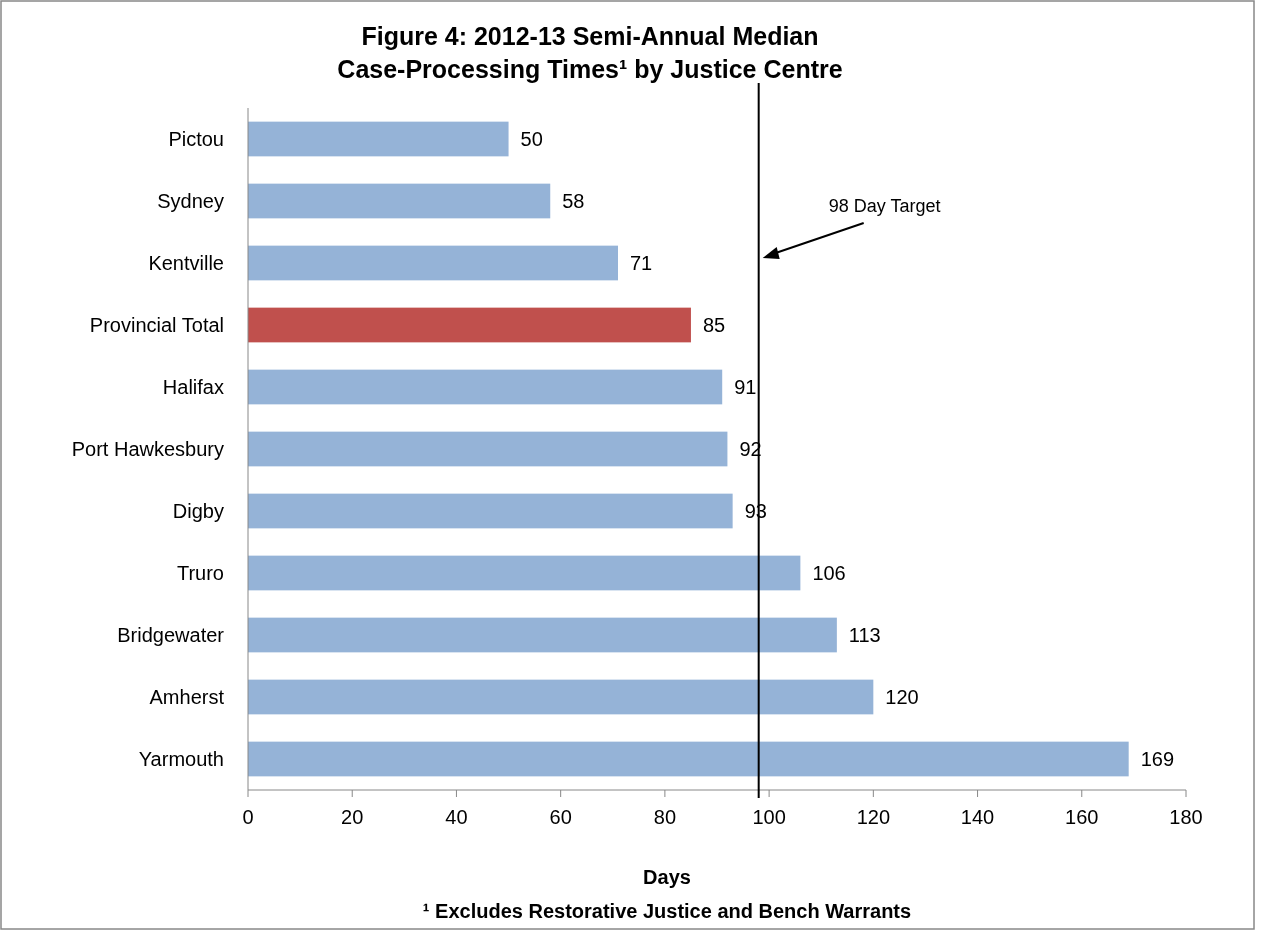 This screenshot has width=1261, height=930. Describe the element at coordinates (1082, 817) in the screenshot. I see `x-tick-label: 160` at that location.